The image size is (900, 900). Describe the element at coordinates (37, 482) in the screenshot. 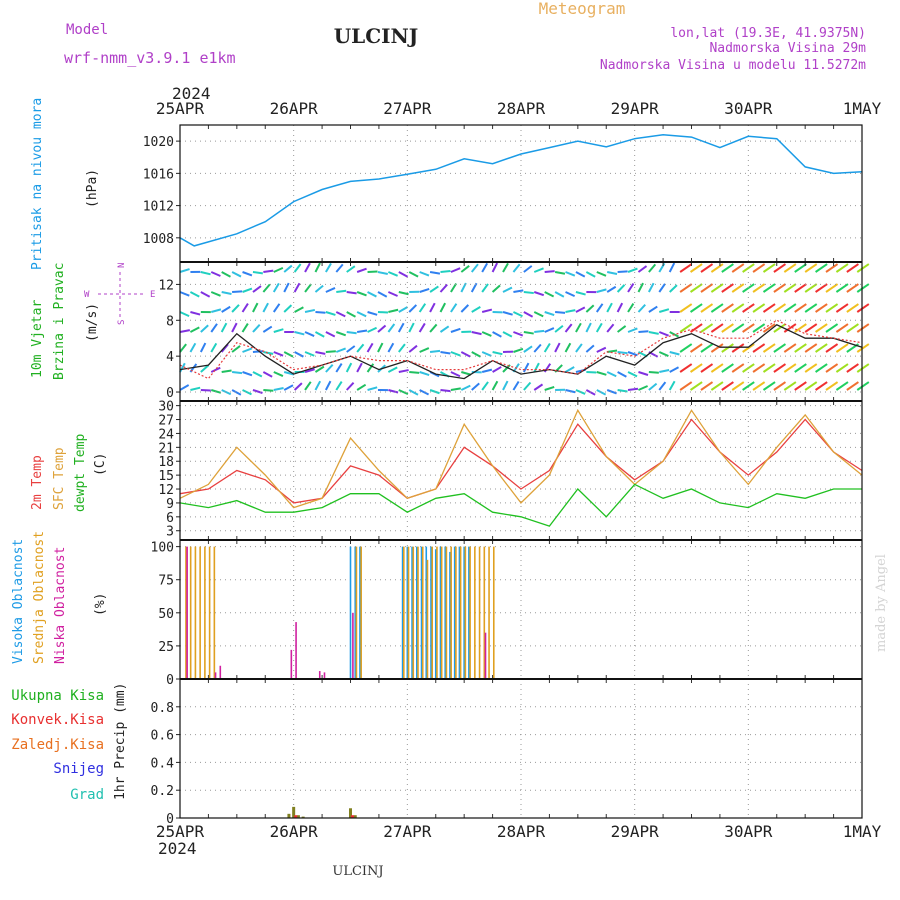

I see `temp-2m-label: 2m Temp` at that location.